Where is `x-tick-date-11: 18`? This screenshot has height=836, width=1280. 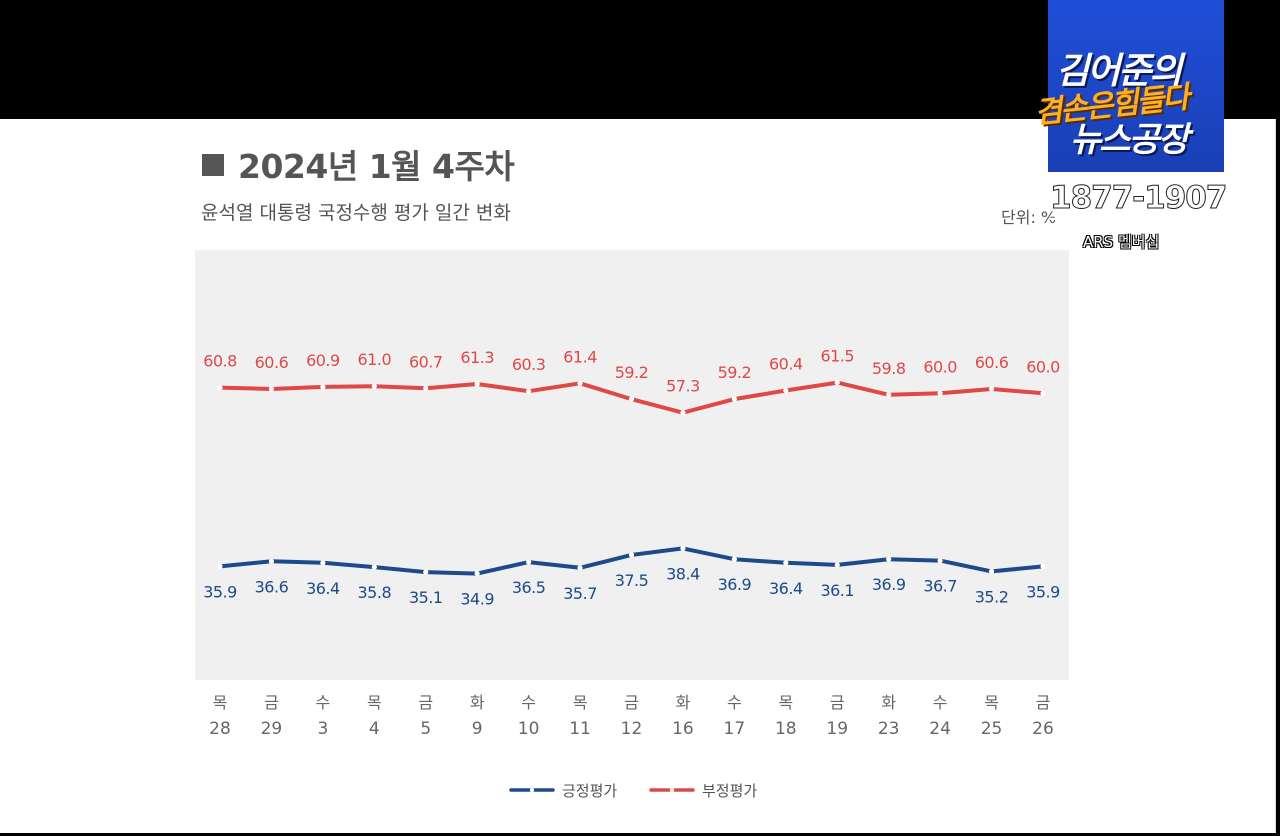
x-tick-date-11: 18 is located at coordinates (786, 729).